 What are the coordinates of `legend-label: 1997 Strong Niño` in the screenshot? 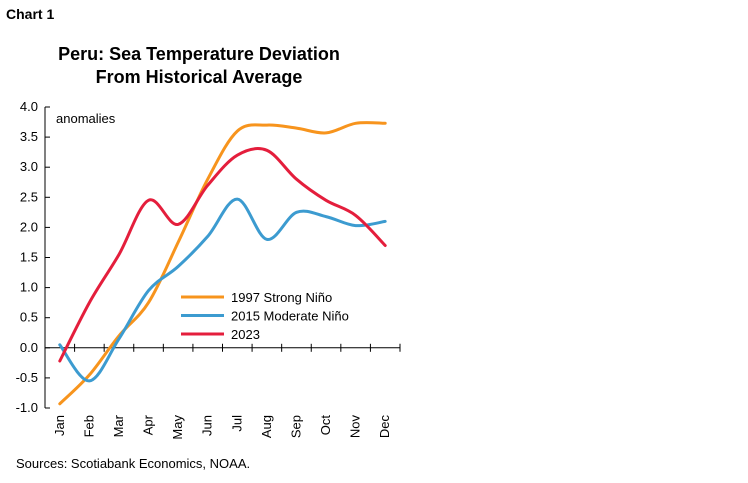 It's located at (281, 297).